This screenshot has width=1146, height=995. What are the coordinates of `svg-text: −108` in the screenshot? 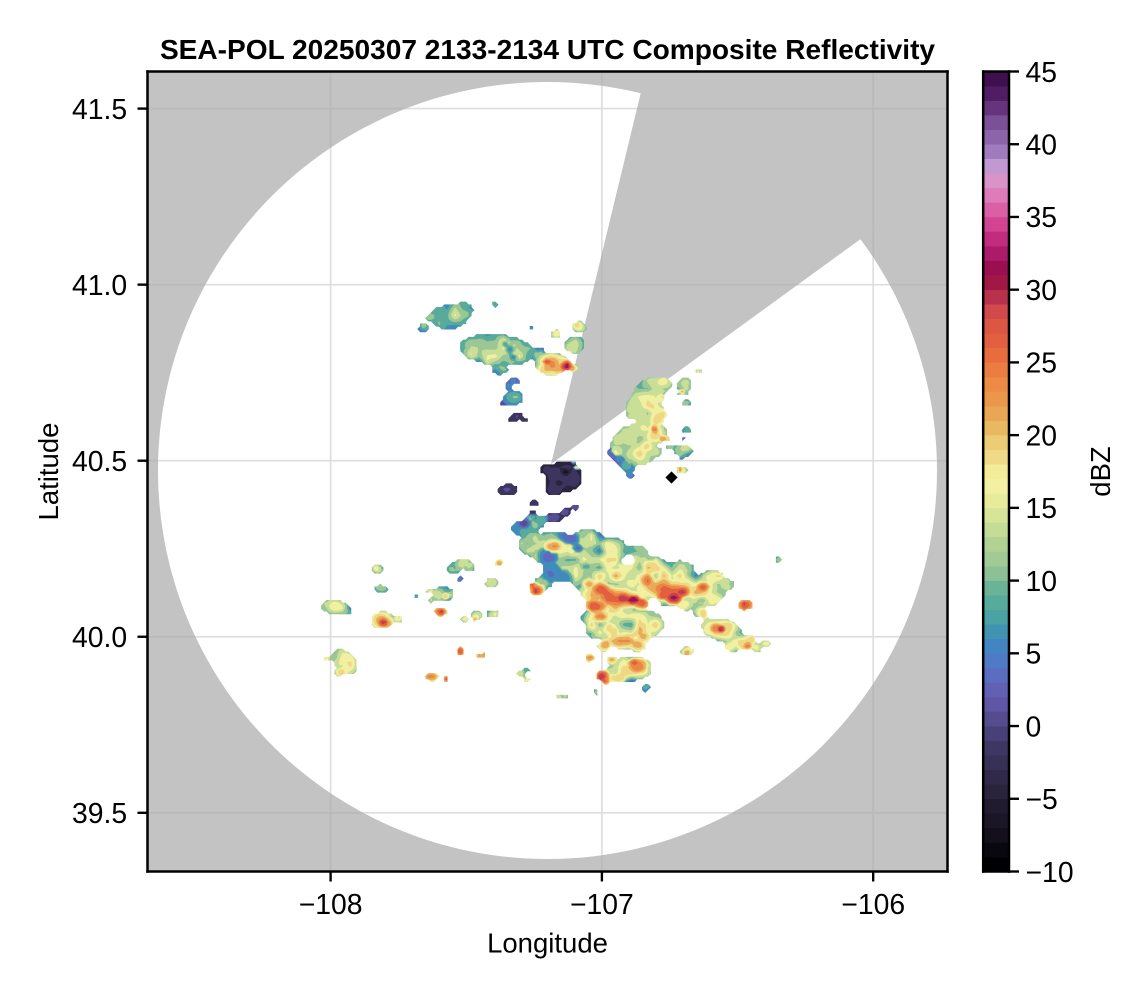 It's located at (331, 905).